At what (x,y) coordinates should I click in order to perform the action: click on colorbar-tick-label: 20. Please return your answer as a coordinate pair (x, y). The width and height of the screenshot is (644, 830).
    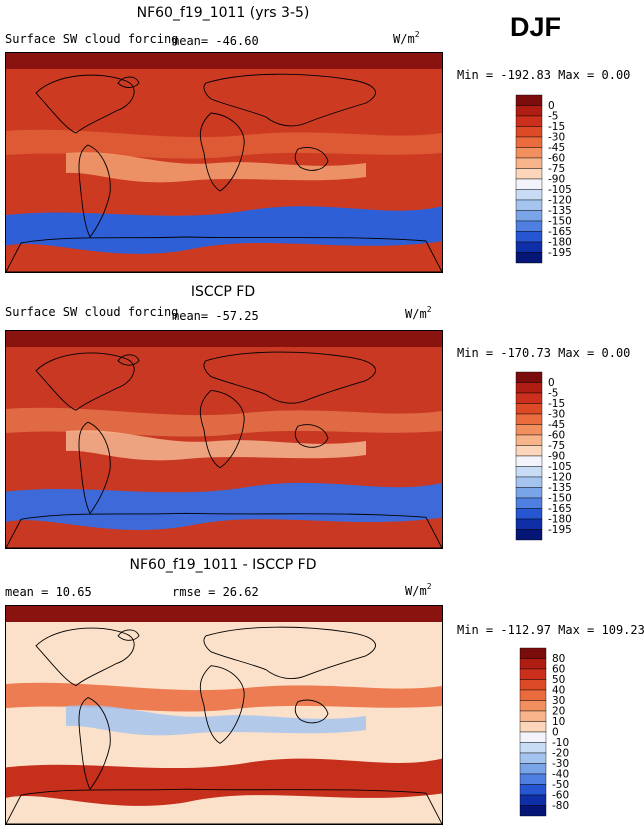
    Looking at the image, I should click on (558, 712).